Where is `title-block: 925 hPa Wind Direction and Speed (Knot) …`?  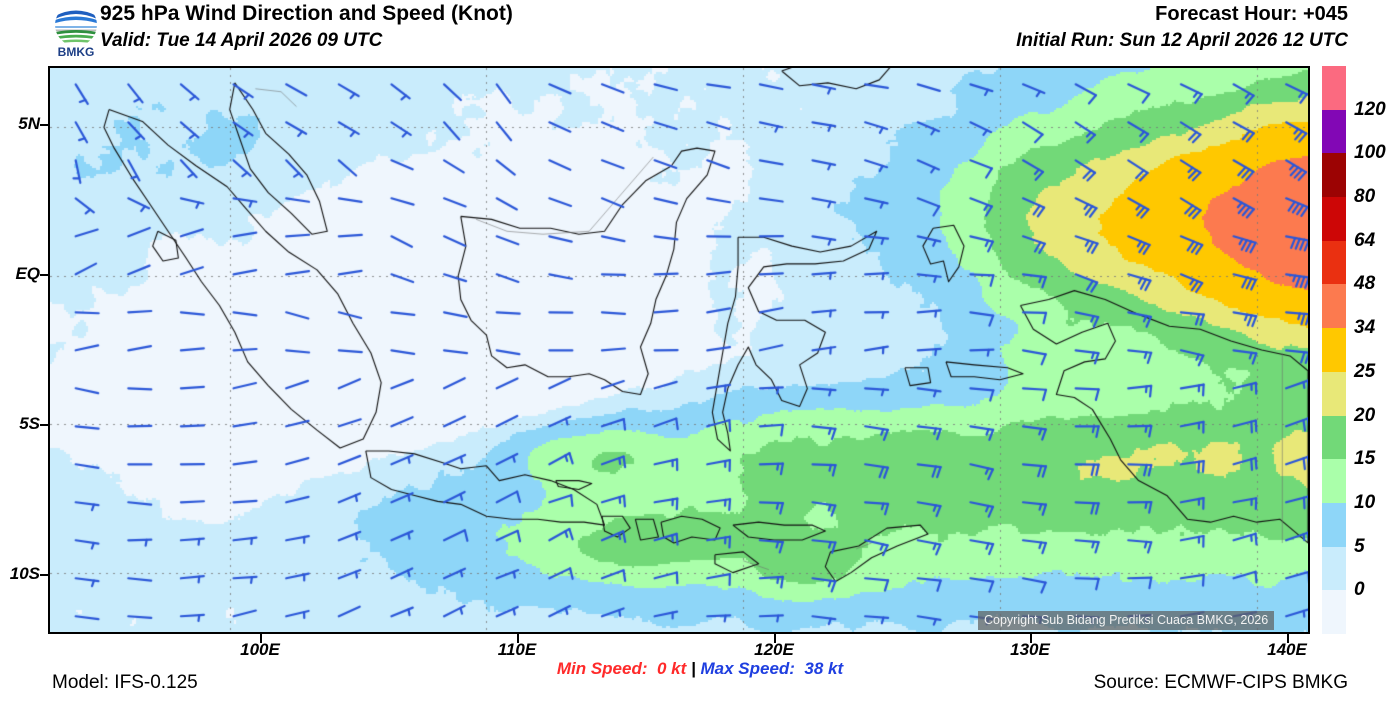 title-block: 925 hPa Wind Direction and Speed (Knot) … is located at coordinates (306, 27).